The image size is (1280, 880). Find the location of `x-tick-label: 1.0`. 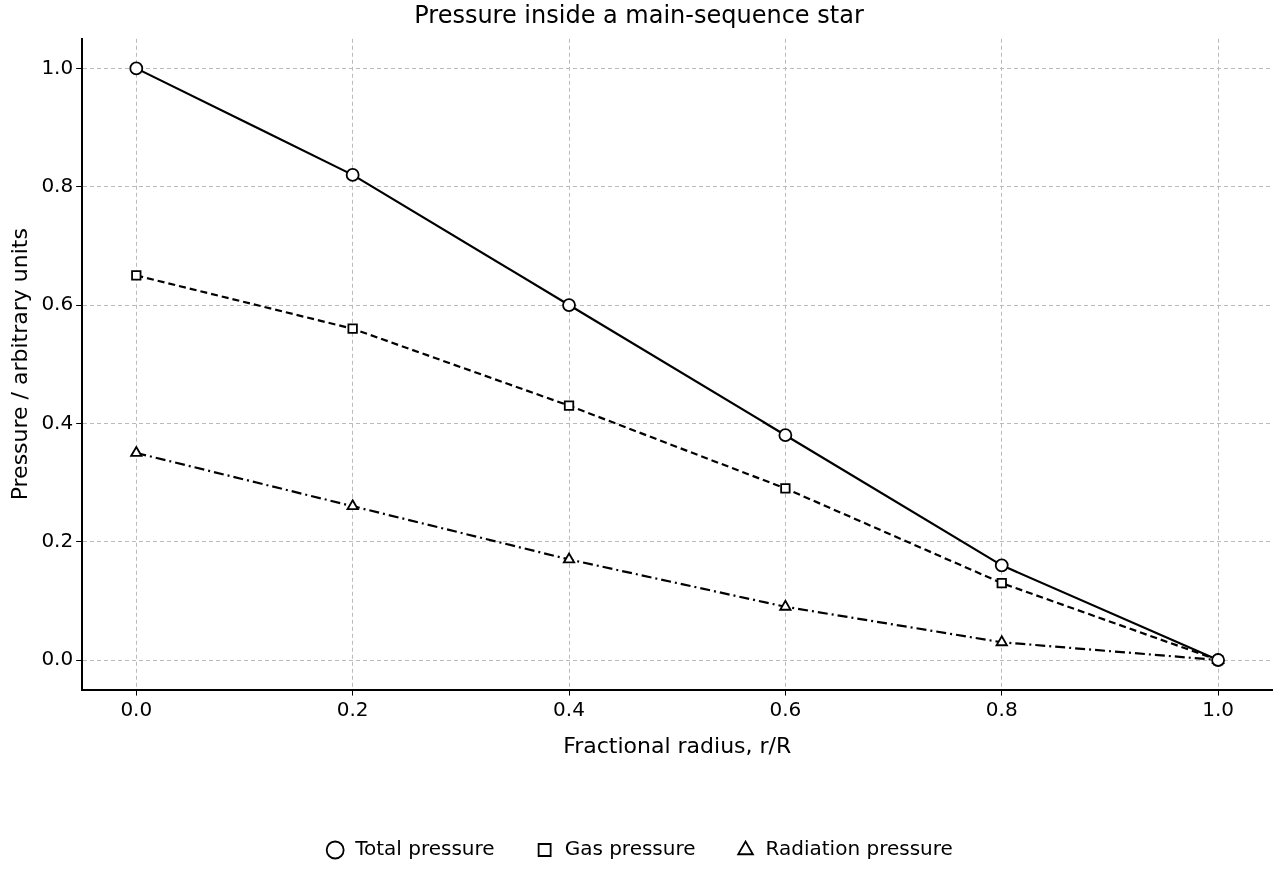

x-tick-label: 1.0 is located at coordinates (1218, 708).